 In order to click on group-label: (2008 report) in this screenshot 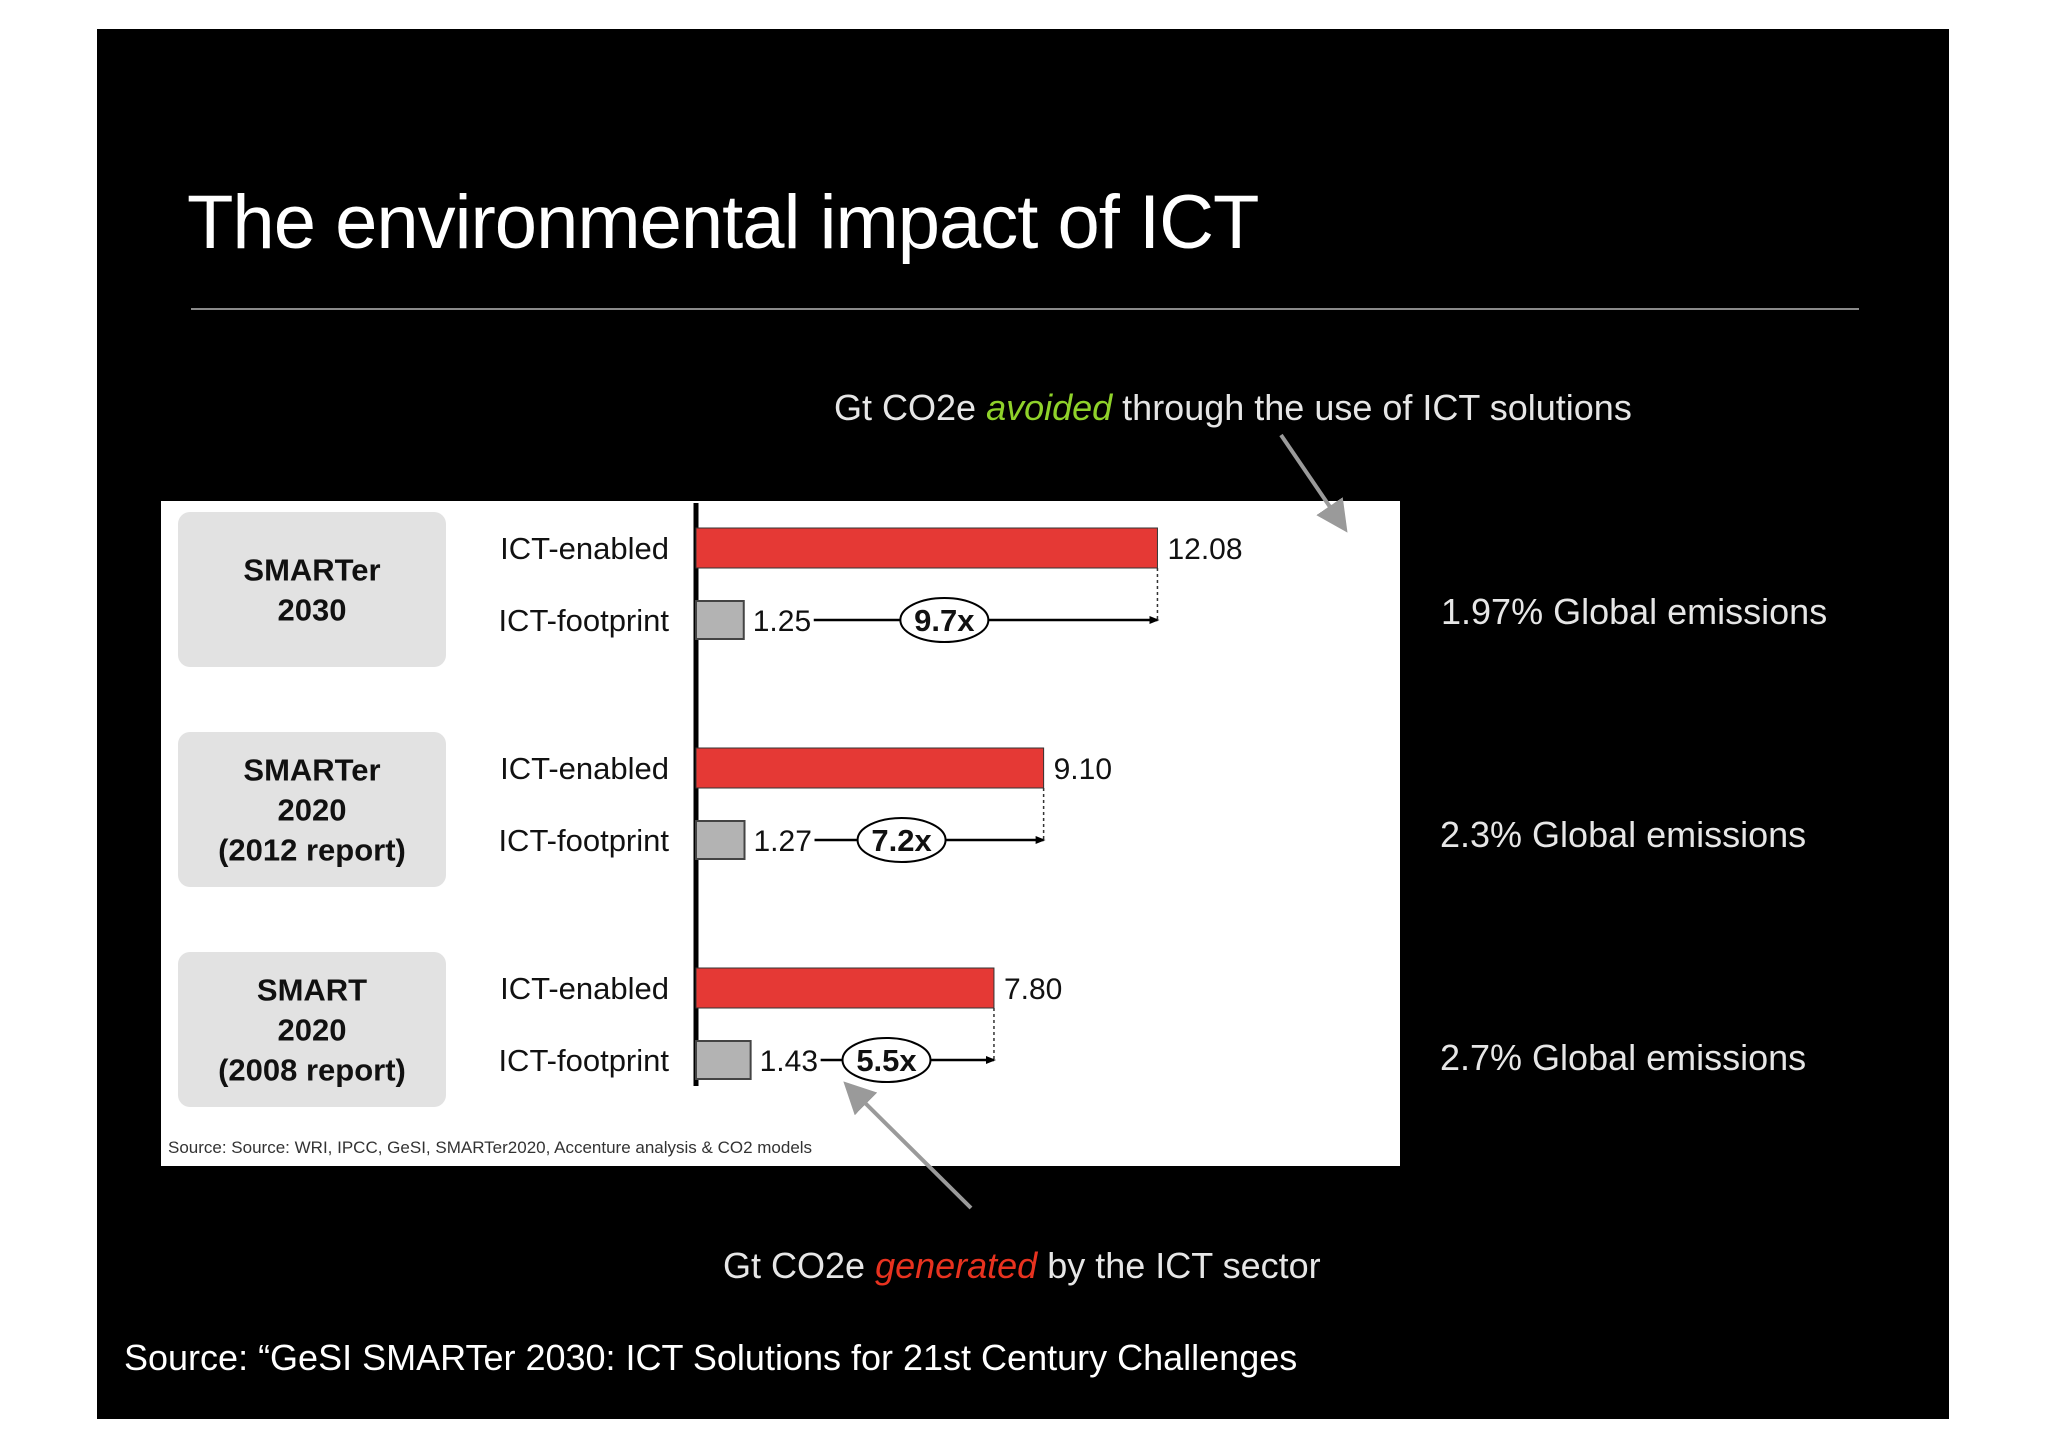, I will do `click(312, 1070)`.